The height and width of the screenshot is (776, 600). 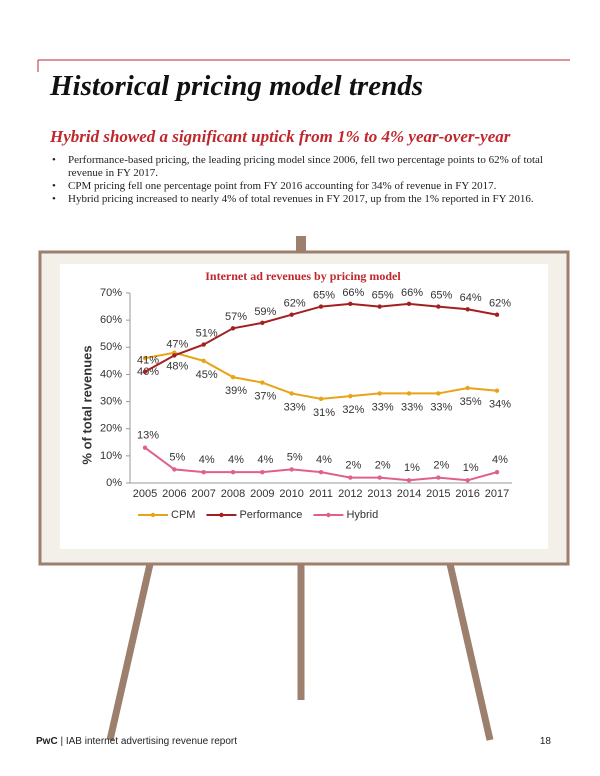 I want to click on y-tick-label: 10%, so click(x=111, y=456).